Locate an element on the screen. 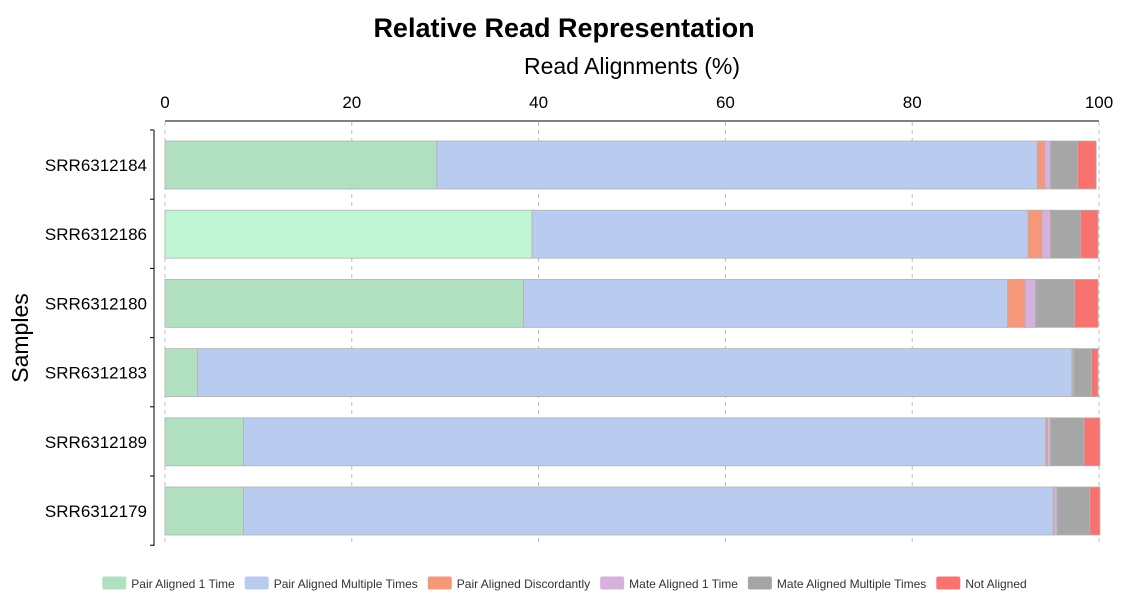 The height and width of the screenshot is (597, 1129). x-tick-label: 0 is located at coordinates (164, 102).